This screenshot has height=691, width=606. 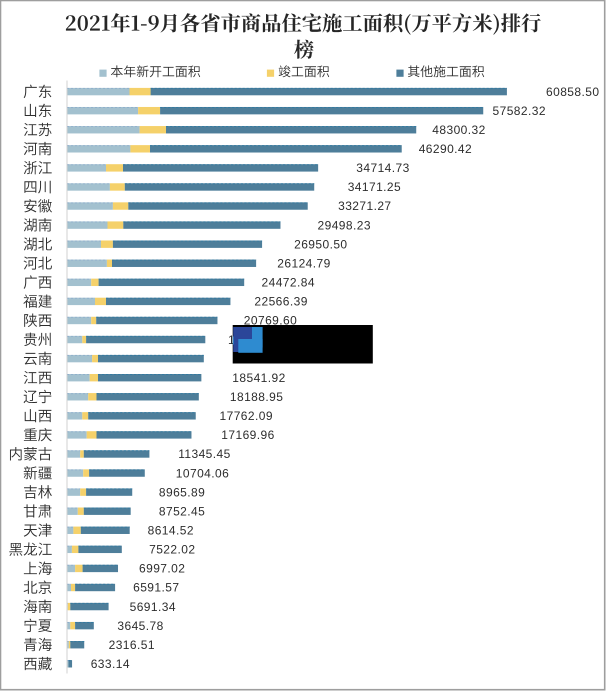 I want to click on svg-text: 8614.52, so click(x=171, y=530).